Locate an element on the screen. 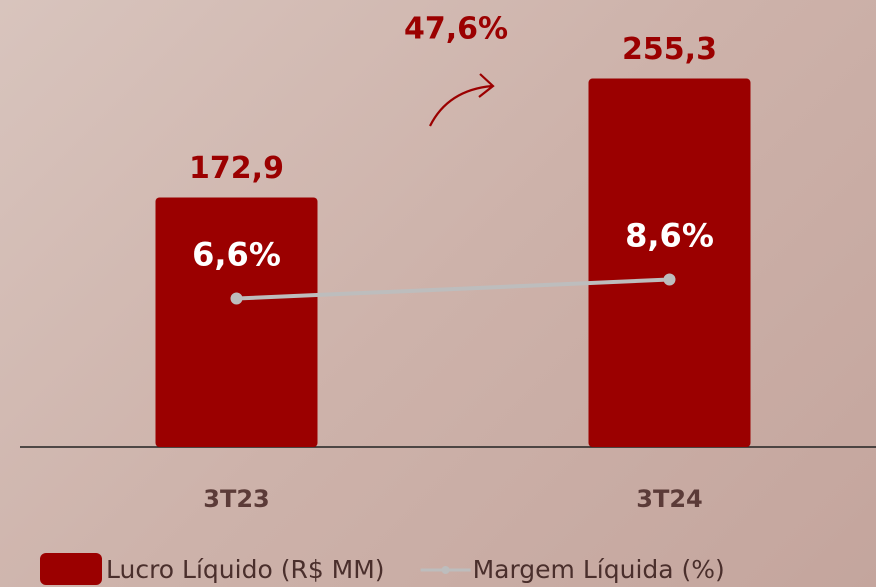 This screenshot has height=587, width=876. line-value-label: 8,6% is located at coordinates (669, 236).